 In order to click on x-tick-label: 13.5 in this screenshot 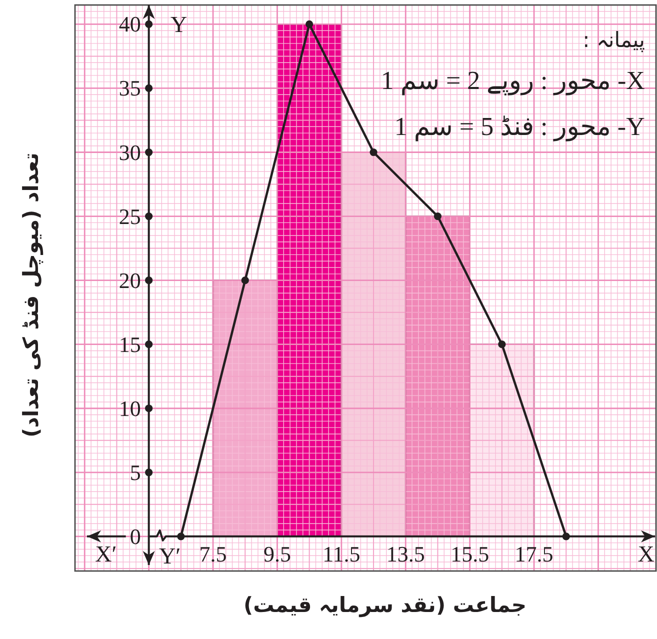, I will do `click(405, 553)`.